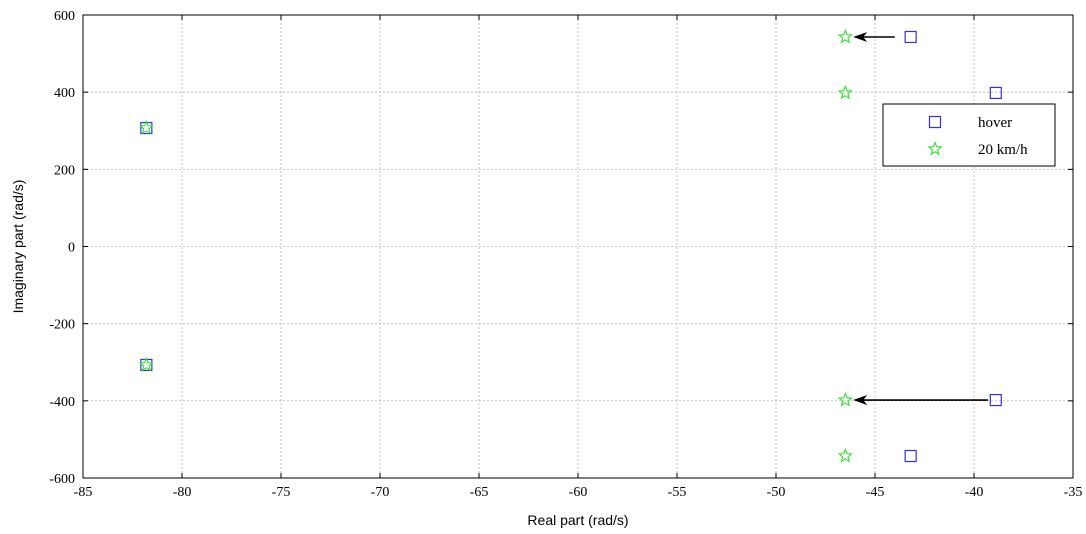 Image resolution: width=1086 pixels, height=534 pixels. I want to click on x-tick-label: -60, so click(578, 492).